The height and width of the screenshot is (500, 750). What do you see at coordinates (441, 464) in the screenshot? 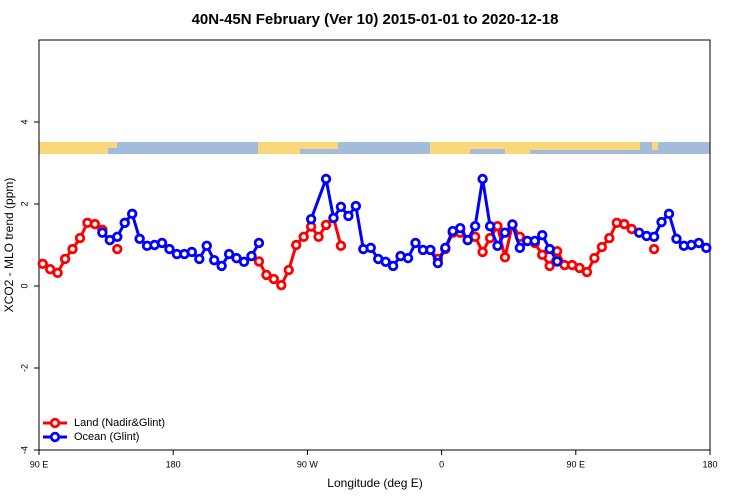
I see `x-tick-label: 0` at bounding box center [441, 464].